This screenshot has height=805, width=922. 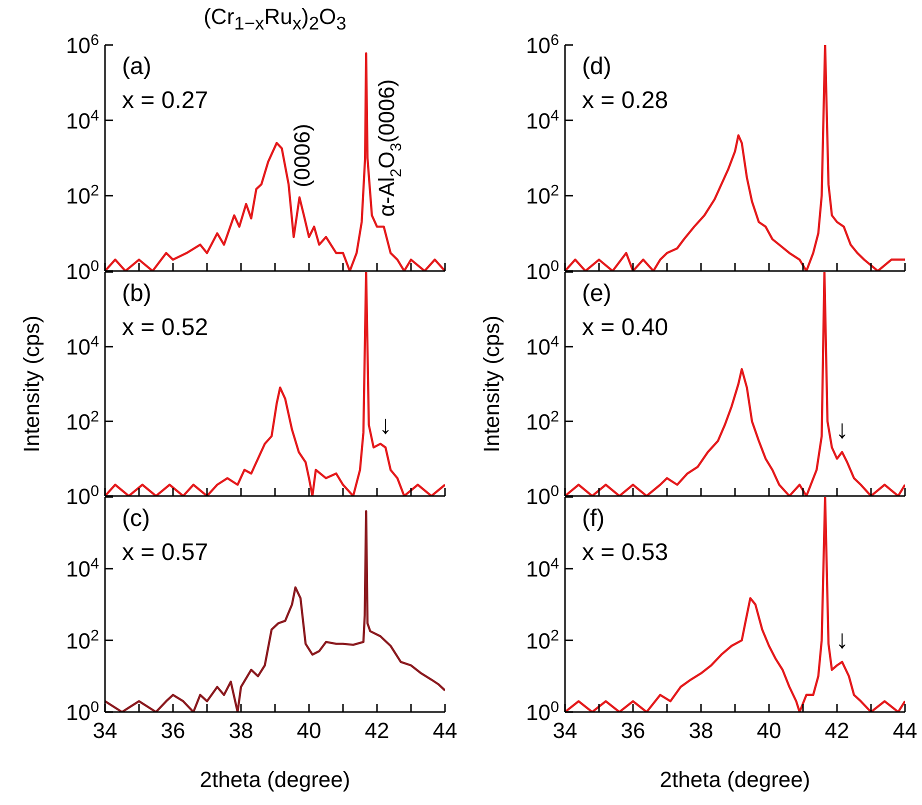 What do you see at coordinates (593, 519) in the screenshot?
I see `annotation: (f)` at bounding box center [593, 519].